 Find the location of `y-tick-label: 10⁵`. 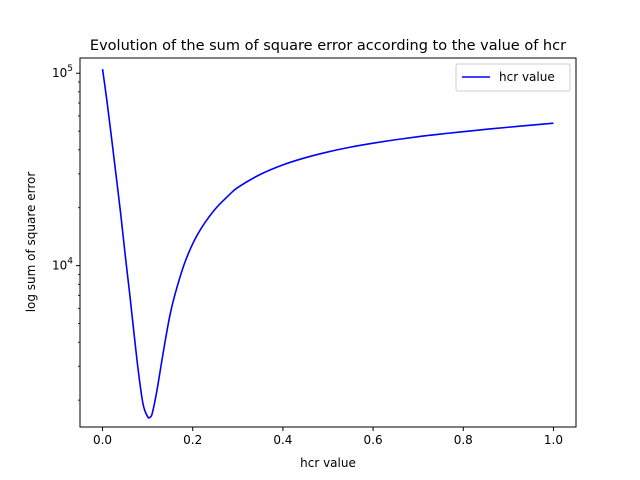

y-tick-label: 10⁵ is located at coordinates (62, 72).